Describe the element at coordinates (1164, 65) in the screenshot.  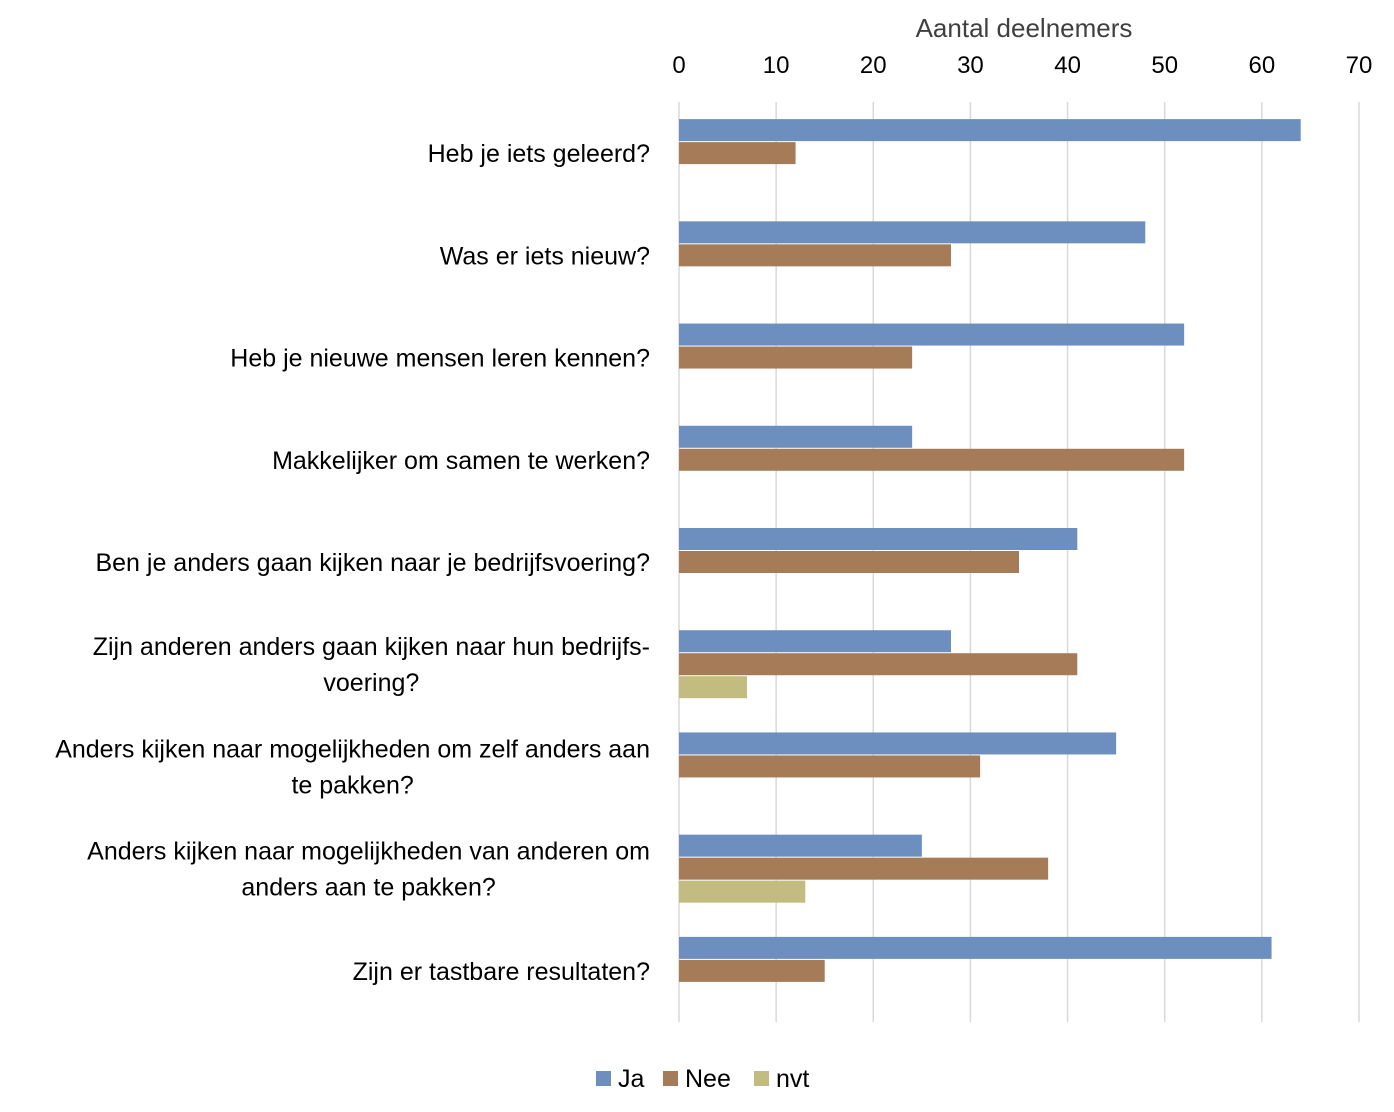
I see `x-tick-label: 50` at that location.